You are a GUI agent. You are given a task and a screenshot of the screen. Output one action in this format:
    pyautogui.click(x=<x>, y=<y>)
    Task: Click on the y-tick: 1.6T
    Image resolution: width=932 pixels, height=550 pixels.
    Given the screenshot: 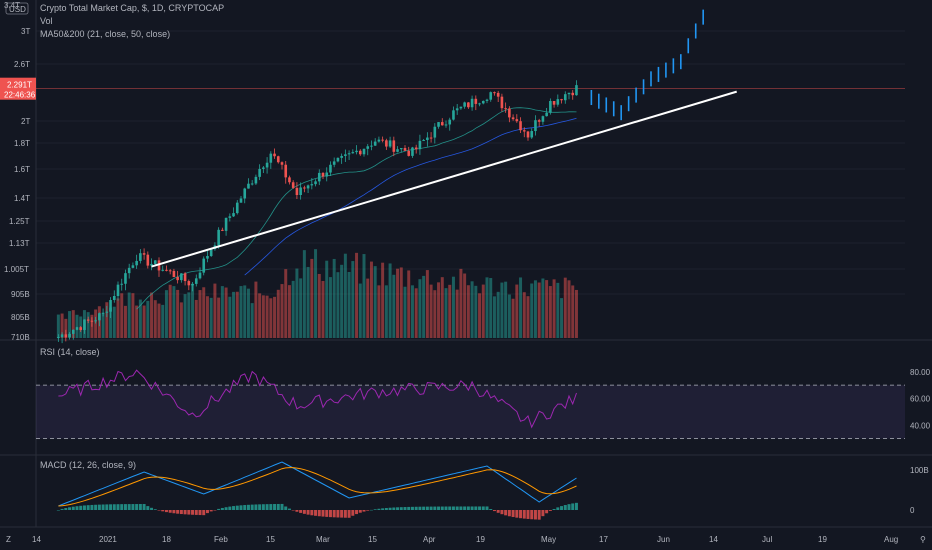 What is the action you would take?
    pyautogui.click(x=22, y=169)
    